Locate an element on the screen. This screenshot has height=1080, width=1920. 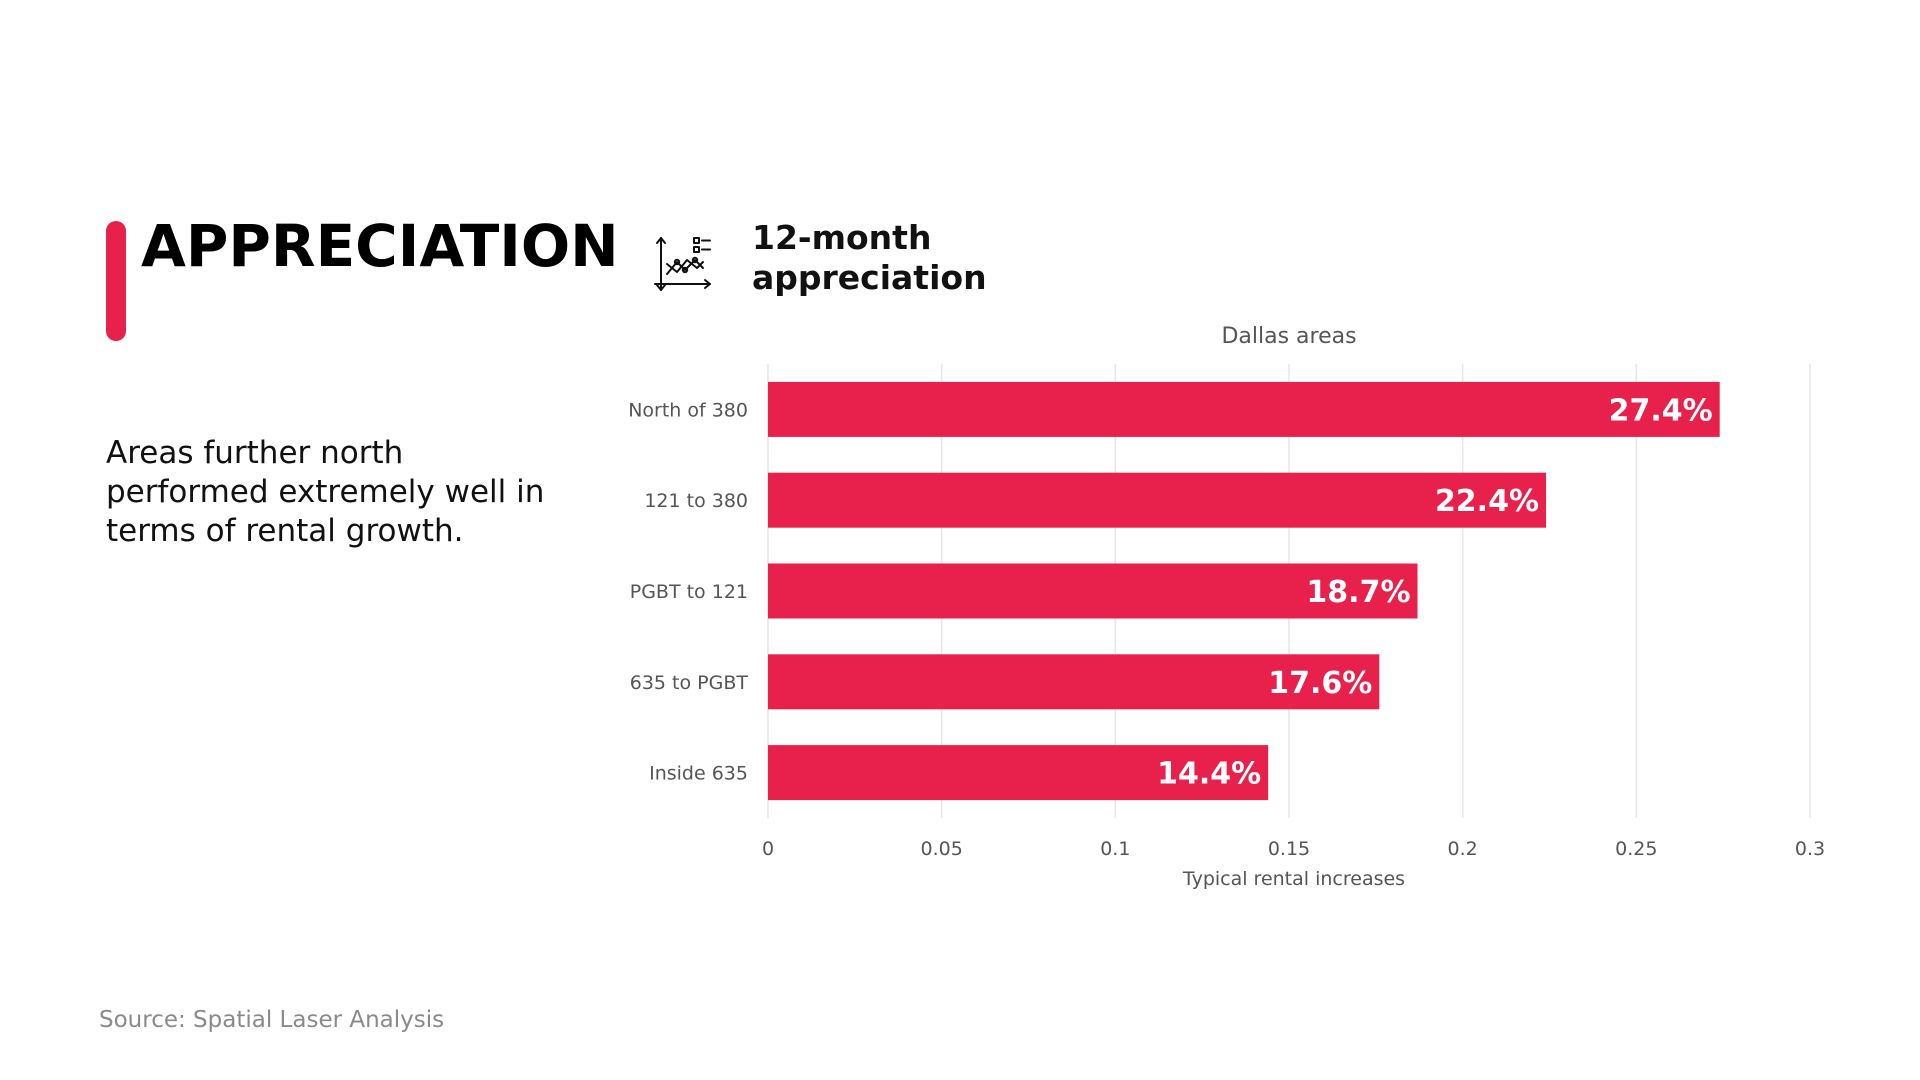
line-chart-icon is located at coordinates (683, 263).